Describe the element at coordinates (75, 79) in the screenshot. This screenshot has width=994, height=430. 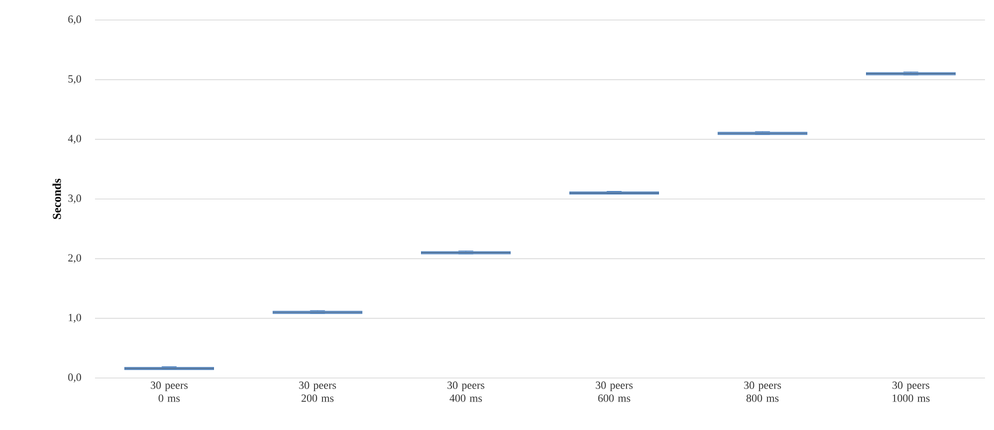
I see `y-tick-label: 5,0` at that location.